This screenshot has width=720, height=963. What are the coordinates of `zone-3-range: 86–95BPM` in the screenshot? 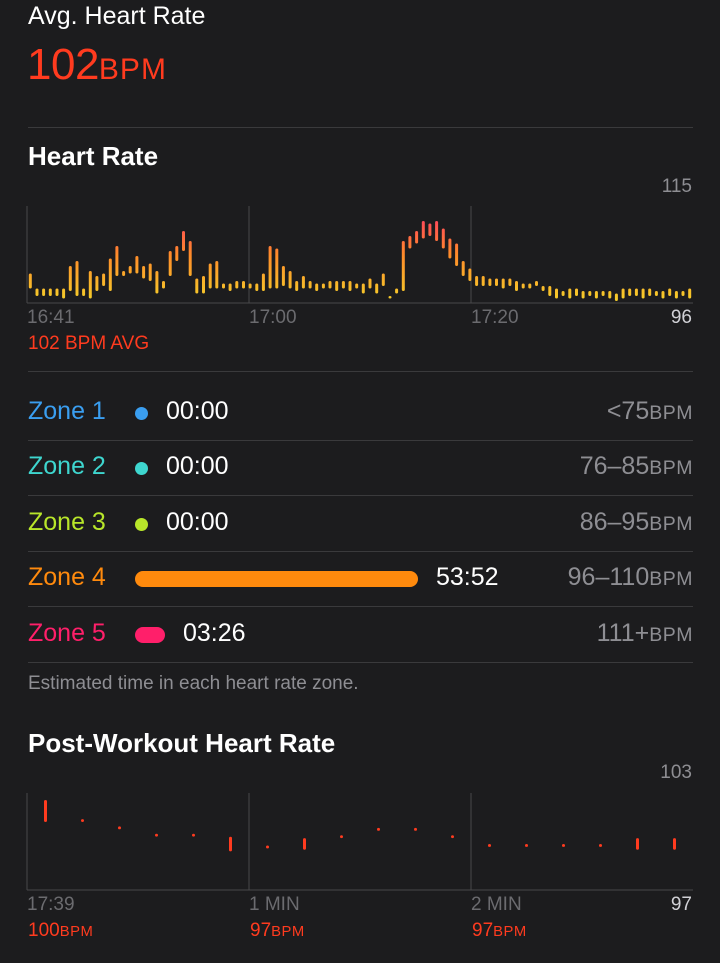 It's located at (636, 522).